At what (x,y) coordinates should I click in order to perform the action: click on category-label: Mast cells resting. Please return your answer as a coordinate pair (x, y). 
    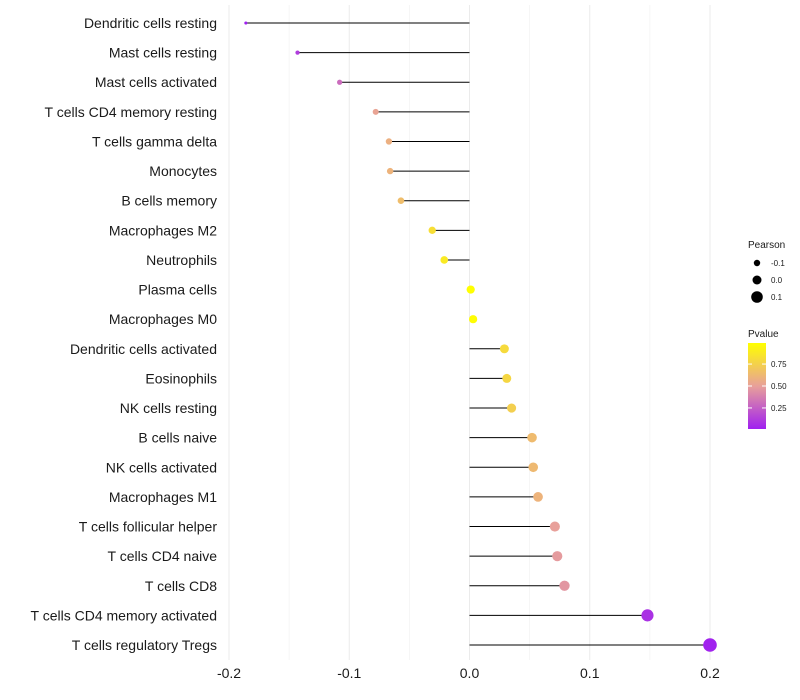
    Looking at the image, I should click on (163, 53).